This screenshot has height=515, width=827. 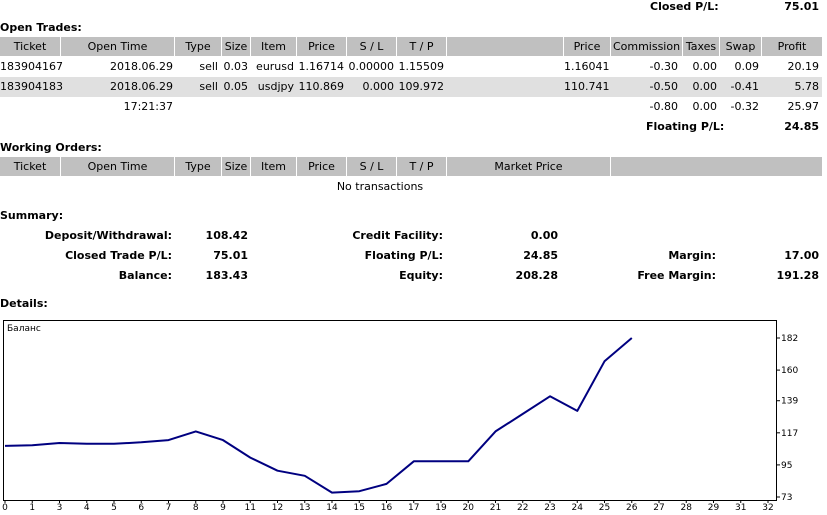 I want to click on x-tick-label: 3, so click(x=60, y=508).